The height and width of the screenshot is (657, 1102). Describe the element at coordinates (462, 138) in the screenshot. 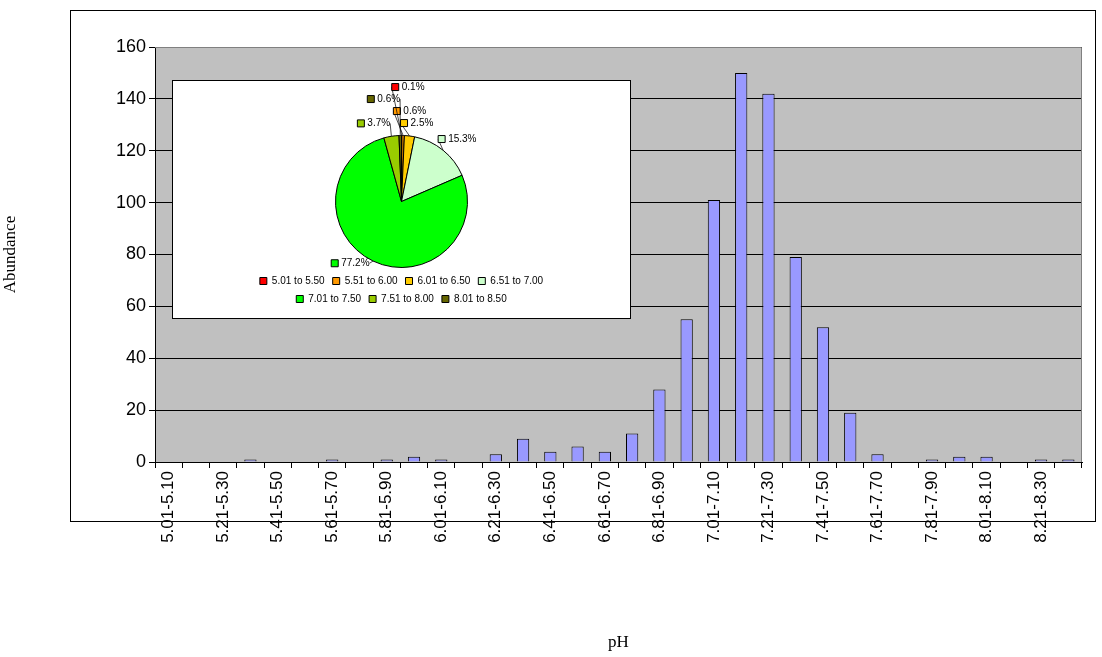

I see `data-label: 15.3%` at that location.